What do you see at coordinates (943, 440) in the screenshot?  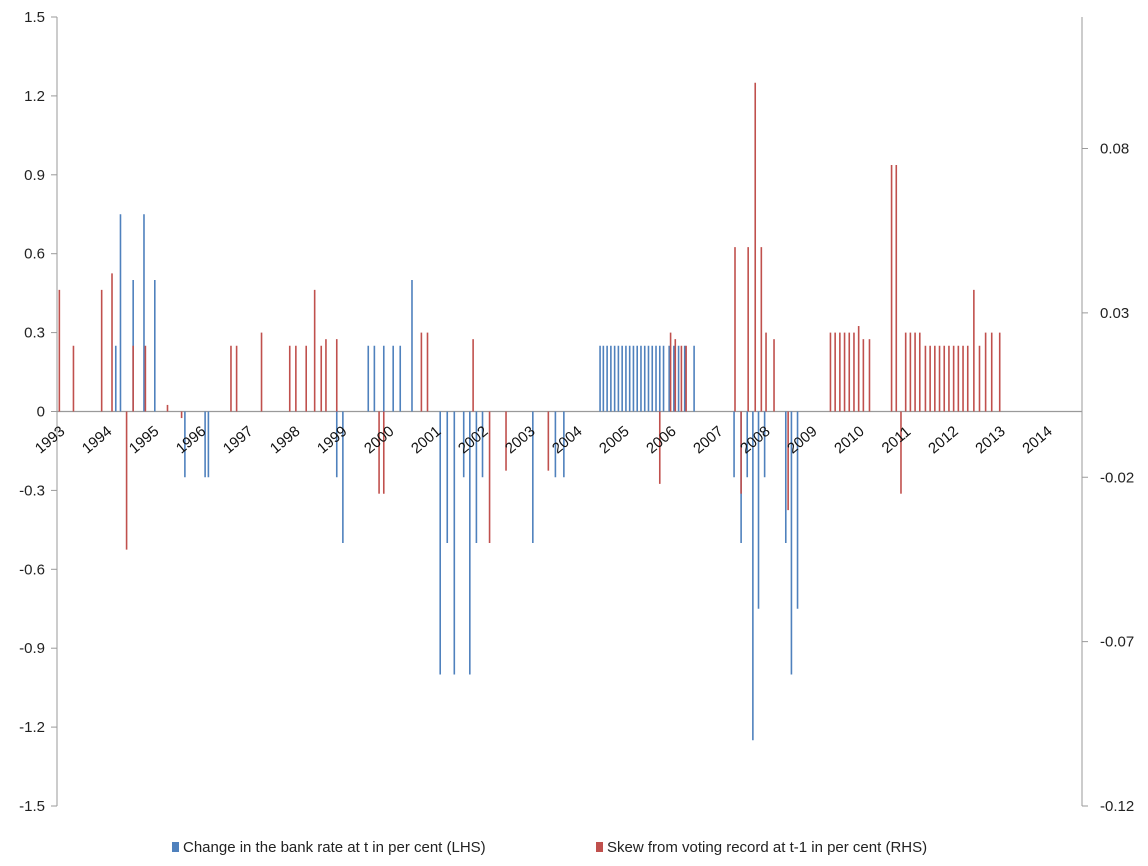 I see `x-axis-year-label: 2012` at bounding box center [943, 440].